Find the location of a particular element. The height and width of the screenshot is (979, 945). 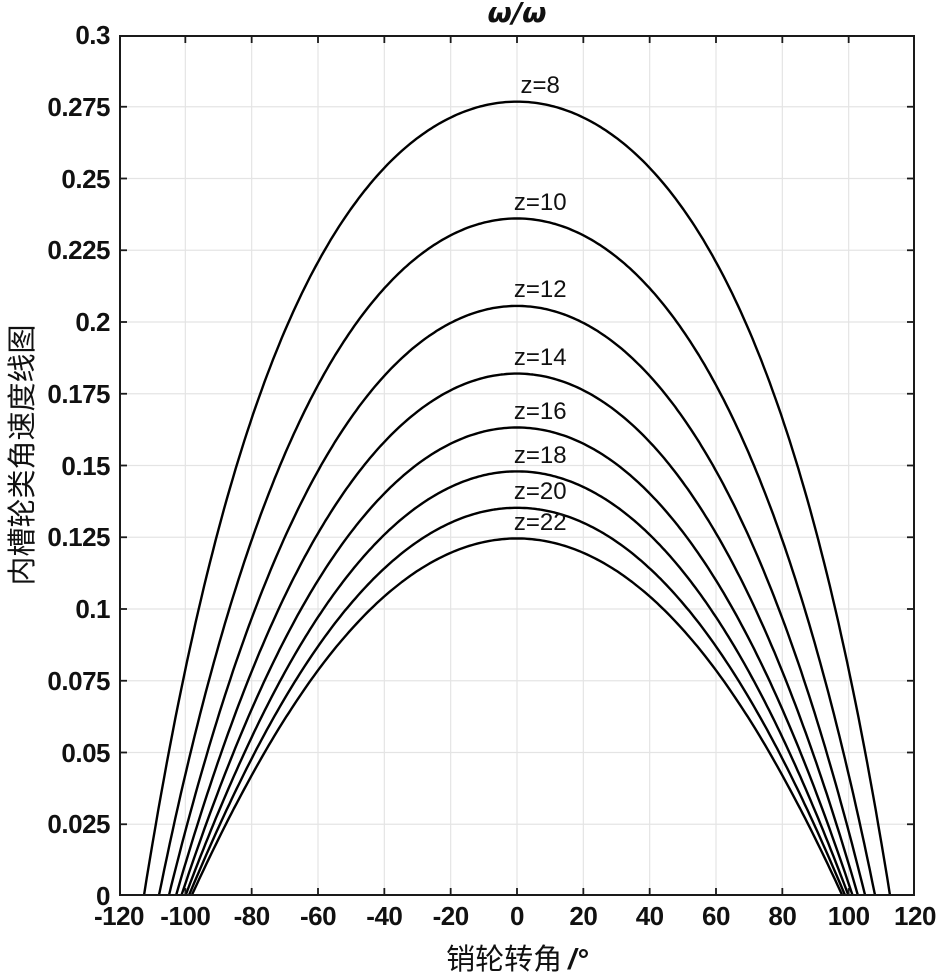

x-tick-label: -120 is located at coordinates (119, 916).